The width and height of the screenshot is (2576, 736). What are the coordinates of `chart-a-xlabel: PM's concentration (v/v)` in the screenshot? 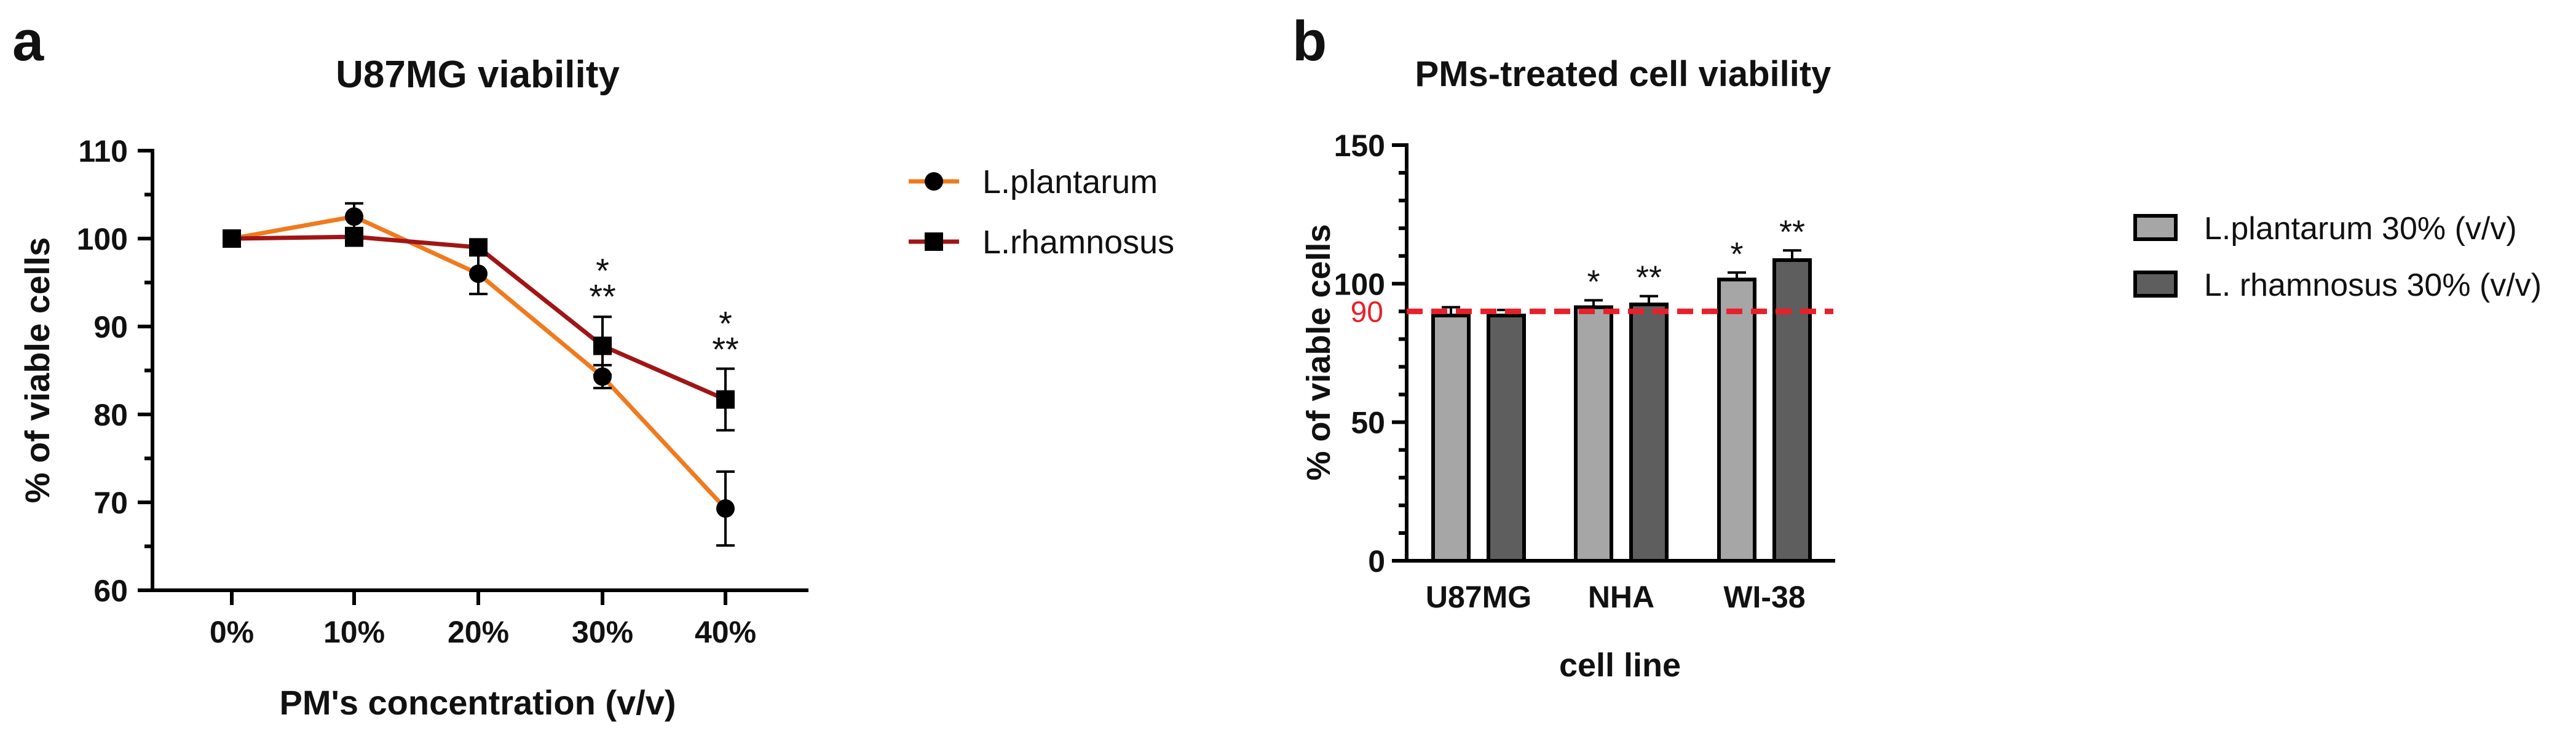 It's located at (478, 702).